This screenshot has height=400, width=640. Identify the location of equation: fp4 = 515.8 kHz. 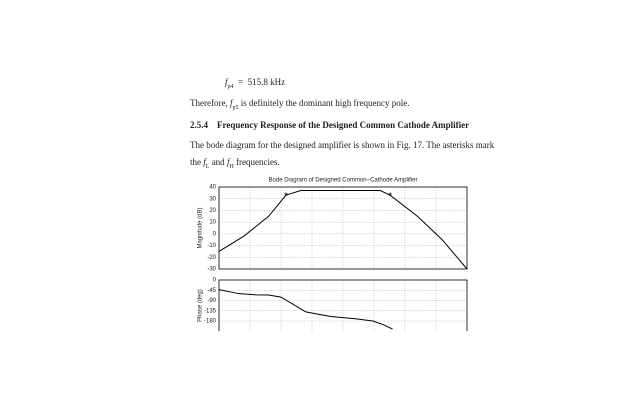
(255, 83).